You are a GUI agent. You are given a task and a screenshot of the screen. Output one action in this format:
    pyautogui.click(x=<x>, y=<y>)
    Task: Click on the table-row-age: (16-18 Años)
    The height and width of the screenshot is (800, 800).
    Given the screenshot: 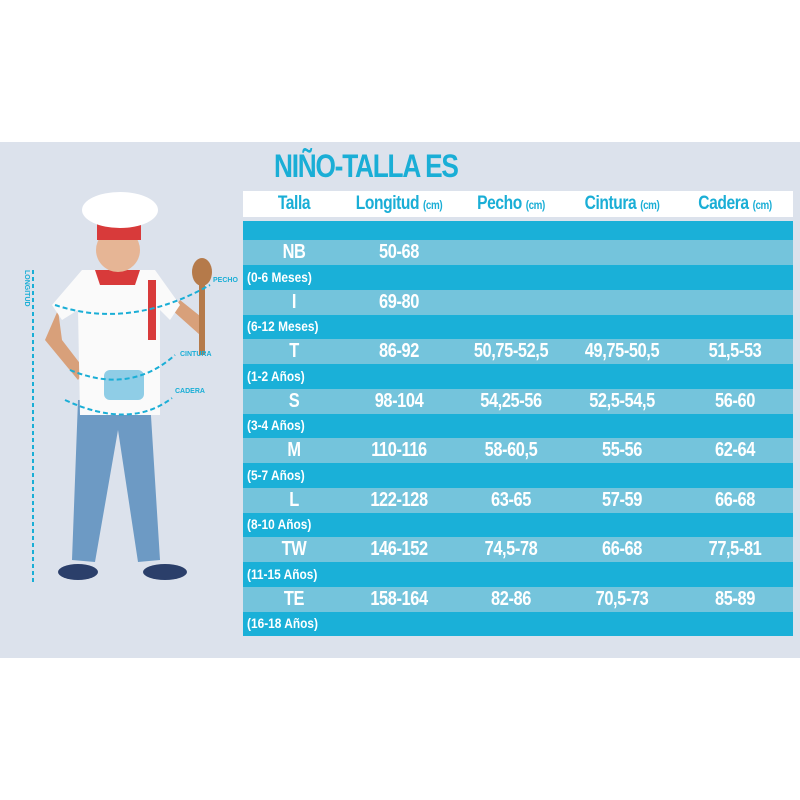 What is the action you would take?
    pyautogui.click(x=518, y=623)
    